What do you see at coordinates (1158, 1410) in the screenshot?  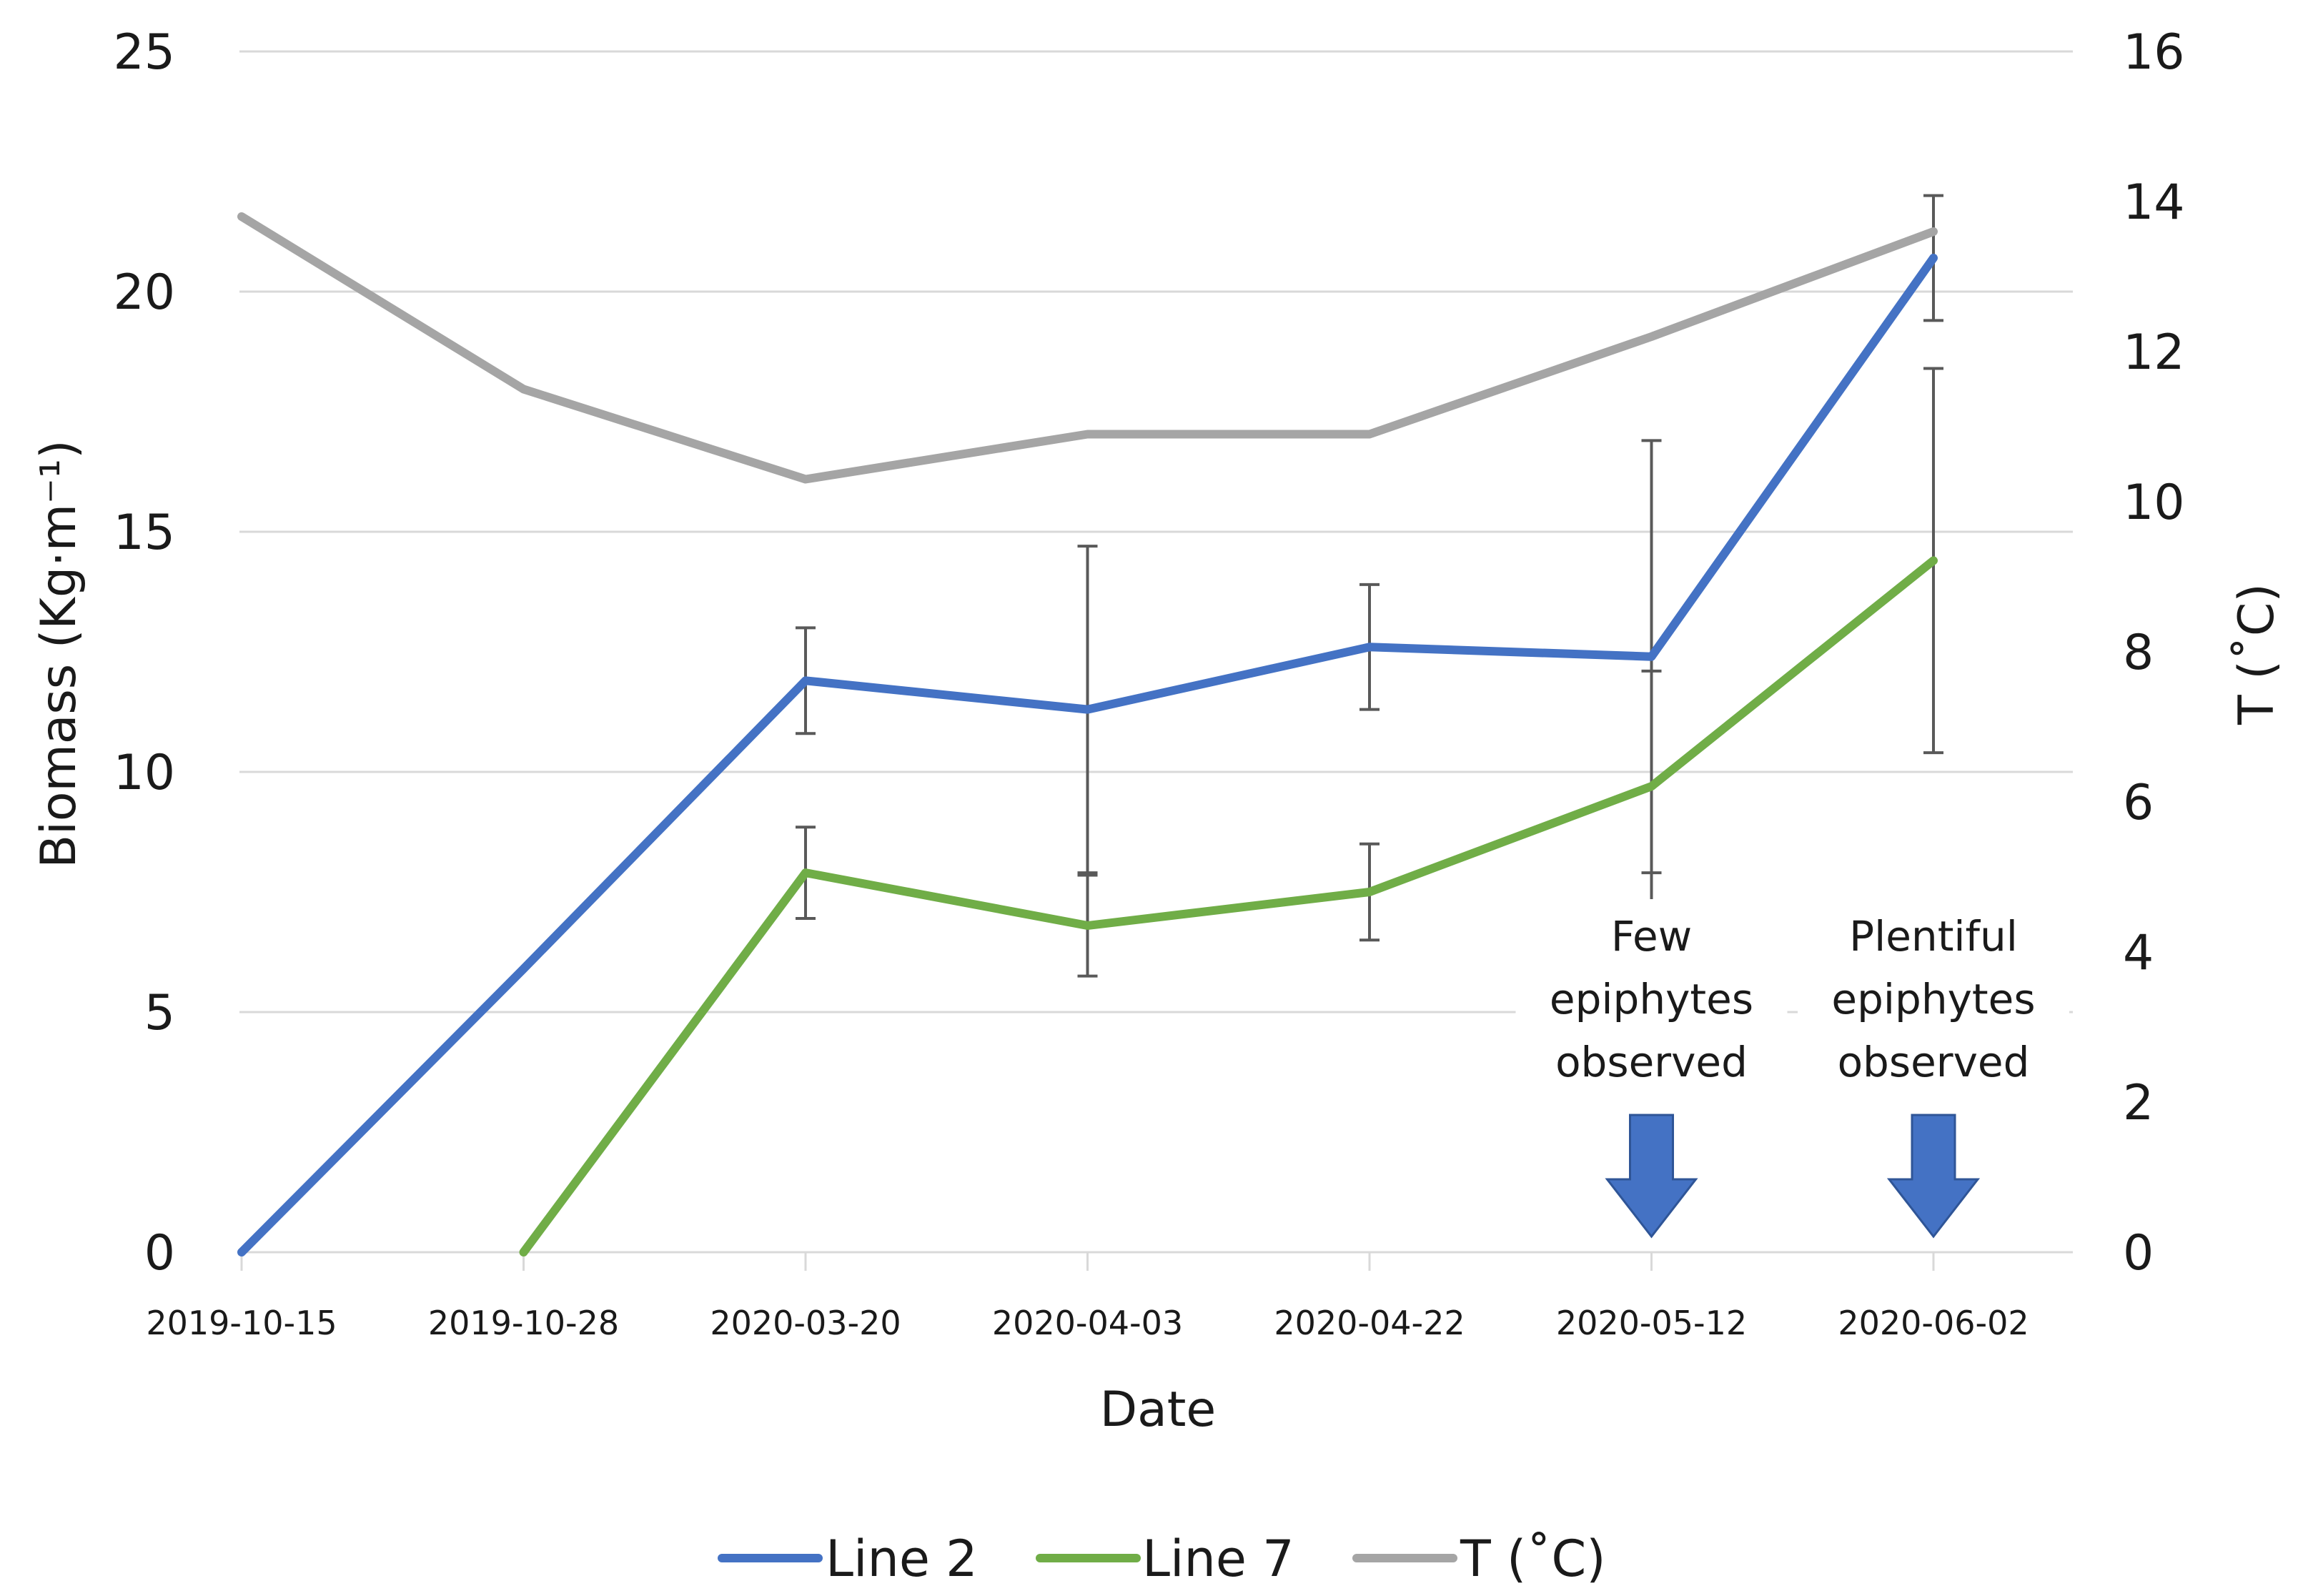 I see `x-axis-title: Date` at bounding box center [1158, 1410].